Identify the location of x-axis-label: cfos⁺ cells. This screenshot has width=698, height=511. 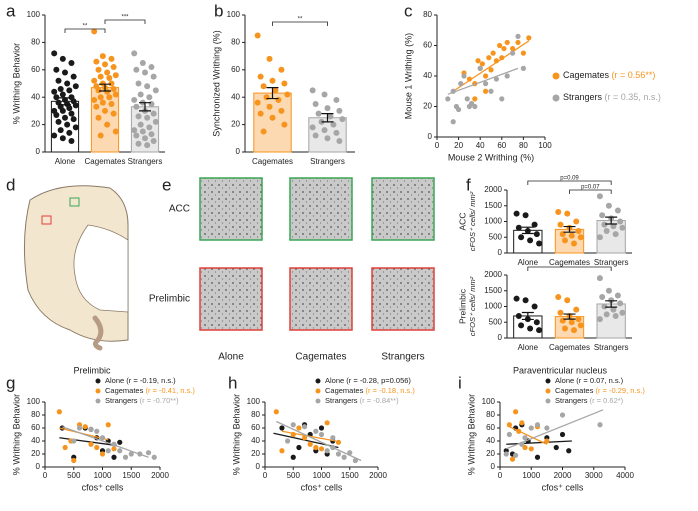
(322, 487).